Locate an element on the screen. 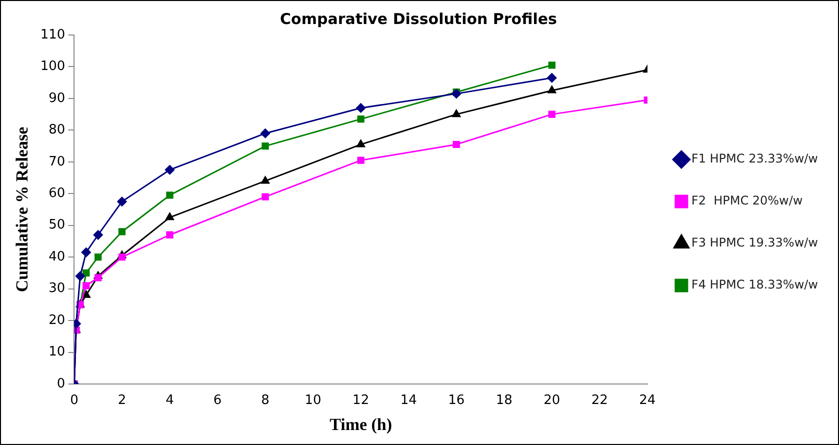 The width and height of the screenshot is (839, 445). chart-title: Comparative Dissolution Profiles is located at coordinates (419, 19).